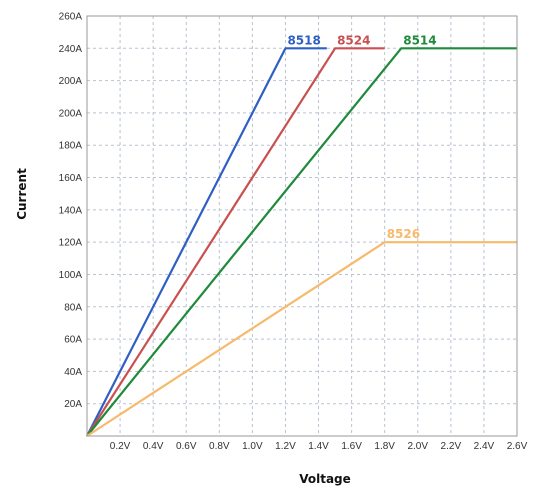 This screenshot has width=542, height=487. What do you see at coordinates (71, 210) in the screenshot?
I see `y-tick-label: 140A` at bounding box center [71, 210].